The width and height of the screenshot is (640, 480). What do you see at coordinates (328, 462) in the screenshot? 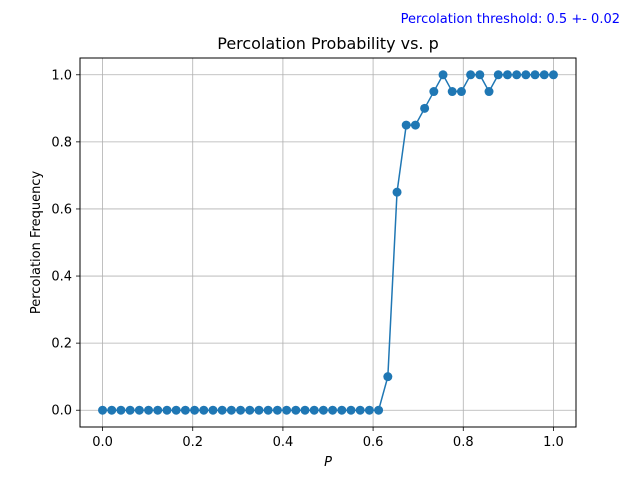
I see `x-axis-label: P` at bounding box center [328, 462].